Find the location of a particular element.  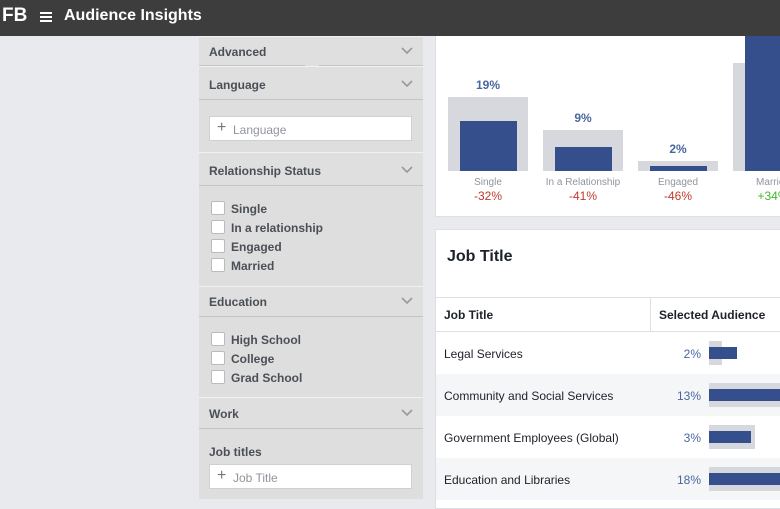

section-header: Advanced is located at coordinates (311, 51).